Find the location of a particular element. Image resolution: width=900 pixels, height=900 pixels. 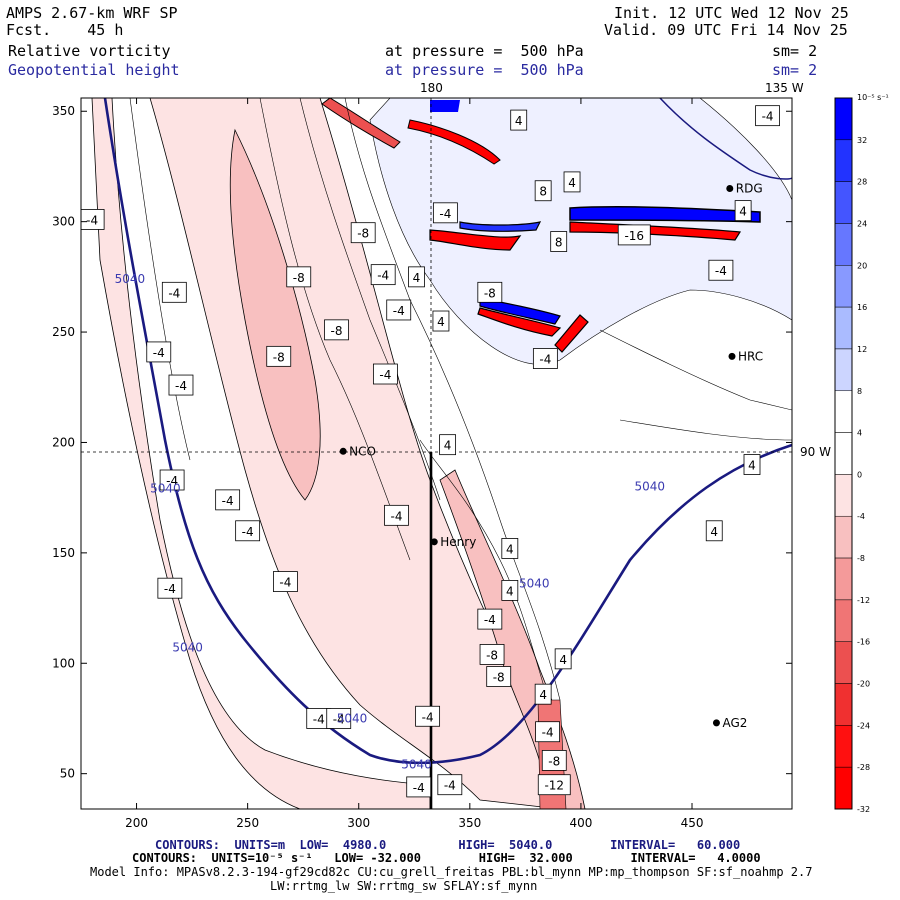

vorticity-contour-label: -12 is located at coordinates (554, 785).